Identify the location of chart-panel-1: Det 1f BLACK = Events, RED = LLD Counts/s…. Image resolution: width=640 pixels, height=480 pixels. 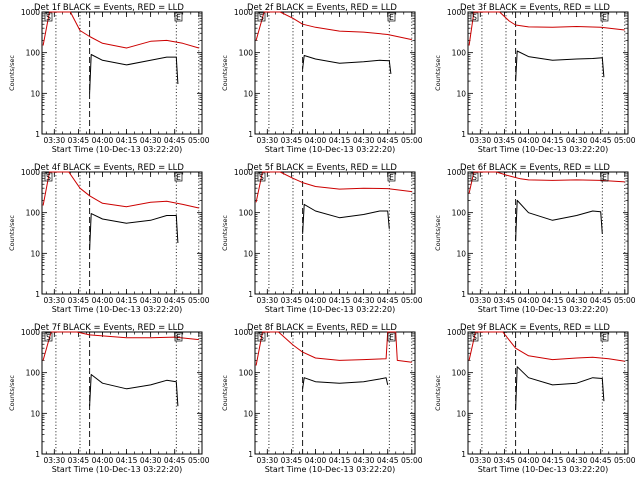
(109, 78).